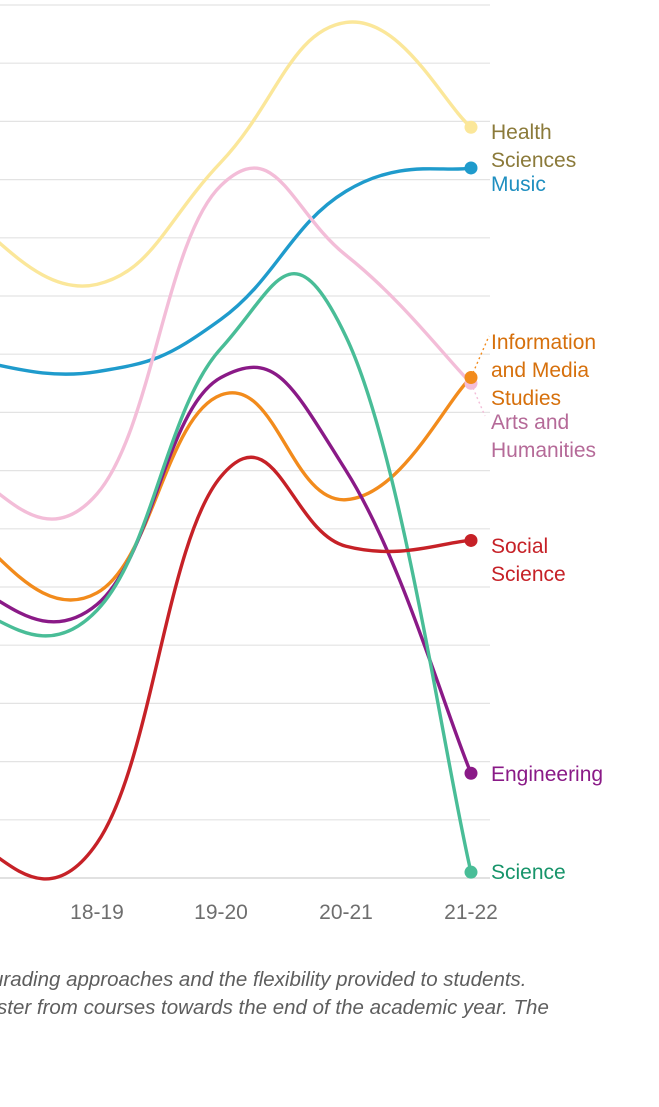 This screenshot has height=1107, width=659. What do you see at coordinates (471, 912) in the screenshot?
I see `x-tick-label: 21-22` at bounding box center [471, 912].